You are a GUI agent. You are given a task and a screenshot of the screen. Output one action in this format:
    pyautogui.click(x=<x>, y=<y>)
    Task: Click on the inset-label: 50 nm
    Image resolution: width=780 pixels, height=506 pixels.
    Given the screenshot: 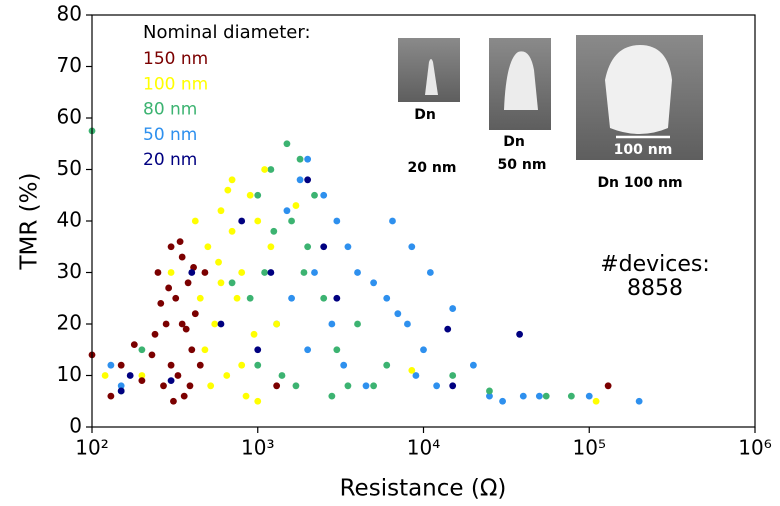 What is the action you would take?
    pyautogui.click(x=522, y=165)
    